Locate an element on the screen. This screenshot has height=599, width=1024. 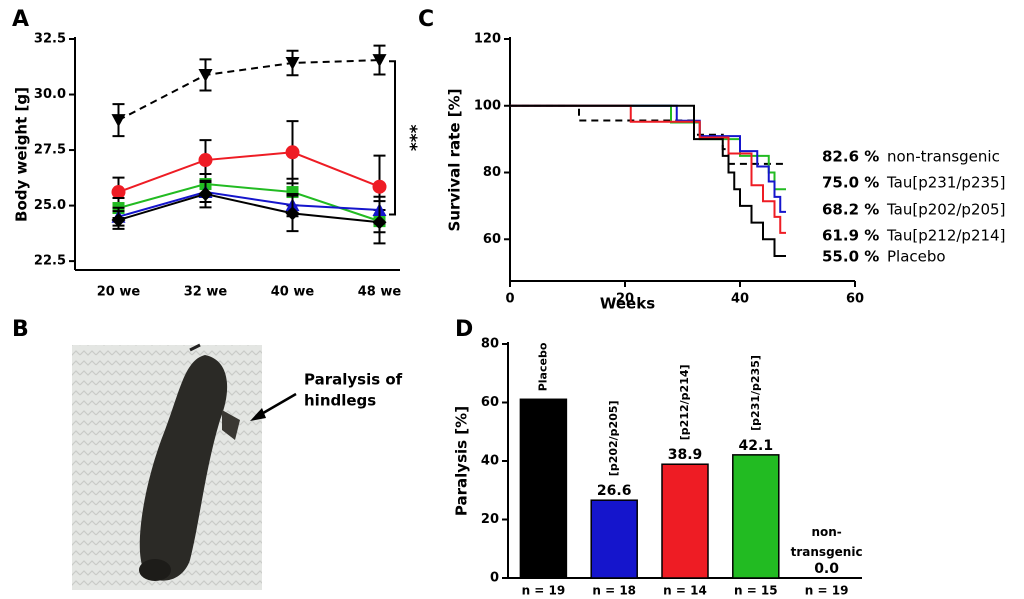
x-tick-label: 40 we is located at coordinates (293, 292).